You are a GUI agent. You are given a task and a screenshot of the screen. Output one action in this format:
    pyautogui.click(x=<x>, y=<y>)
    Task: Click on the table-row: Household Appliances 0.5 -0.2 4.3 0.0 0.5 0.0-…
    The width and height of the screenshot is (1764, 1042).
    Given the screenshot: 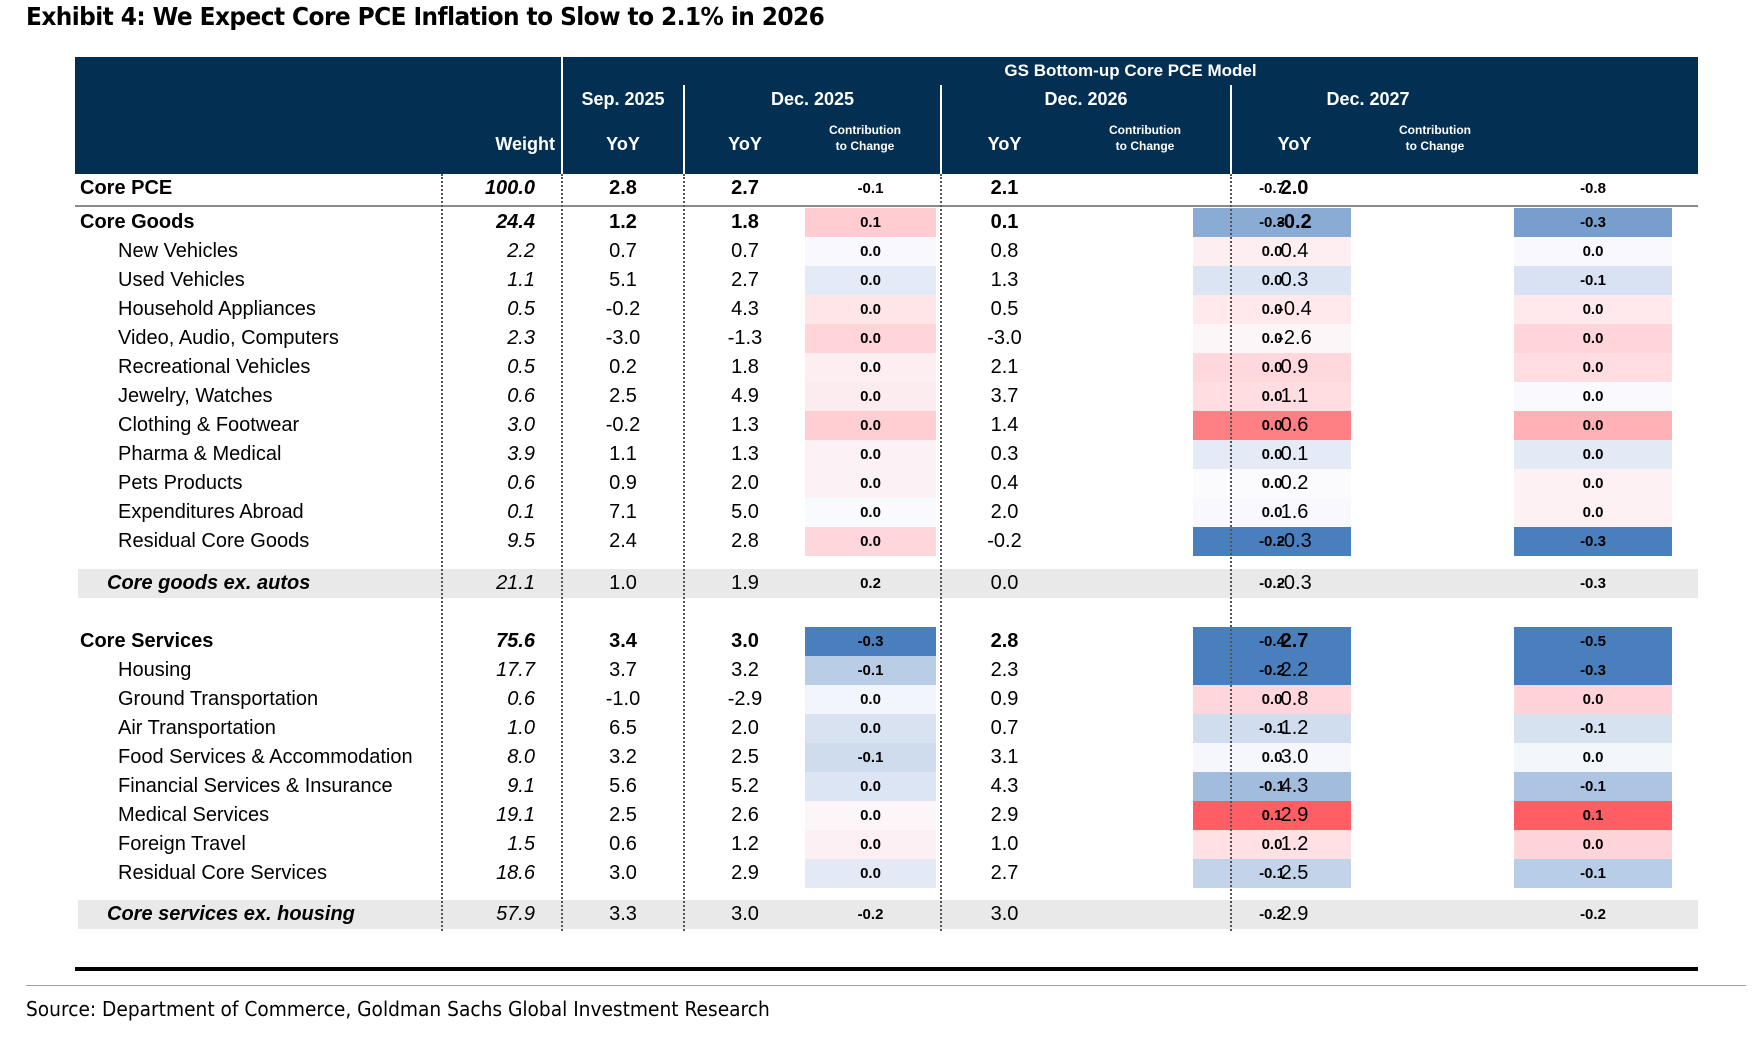 What is the action you would take?
    pyautogui.click(x=886, y=309)
    